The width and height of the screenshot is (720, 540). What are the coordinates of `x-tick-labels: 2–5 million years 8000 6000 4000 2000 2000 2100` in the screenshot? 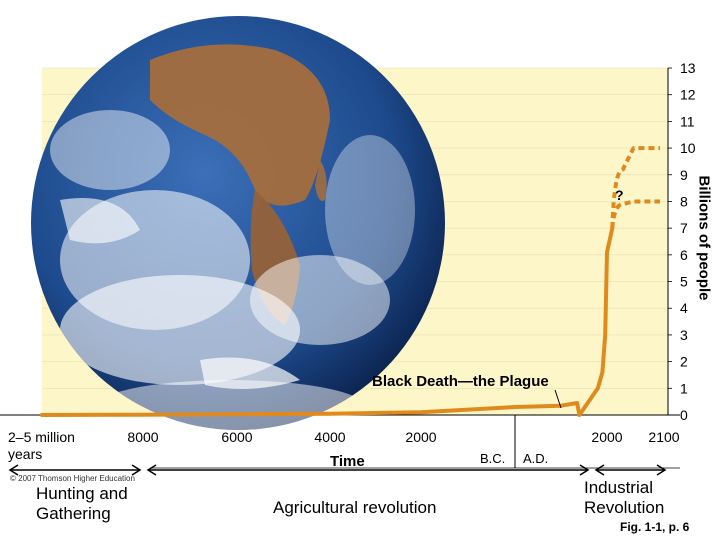 It's located at (344, 445).